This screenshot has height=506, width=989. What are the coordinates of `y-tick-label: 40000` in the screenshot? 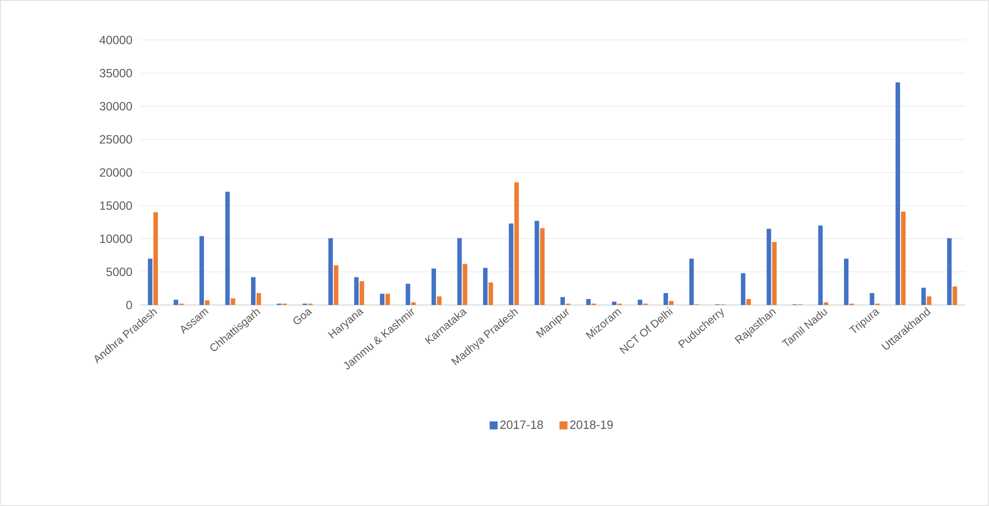 It's located at (116, 40).